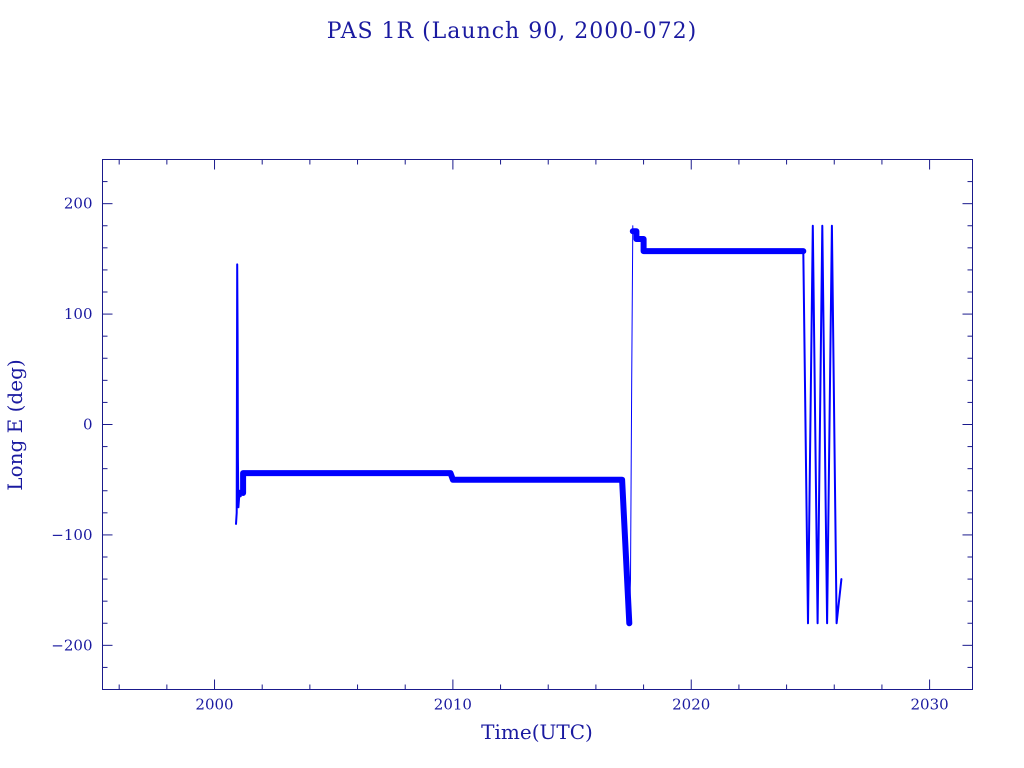 This screenshot has width=1024, height=768. Describe the element at coordinates (78, 314) in the screenshot. I see `y-tick-label: 100` at that location.